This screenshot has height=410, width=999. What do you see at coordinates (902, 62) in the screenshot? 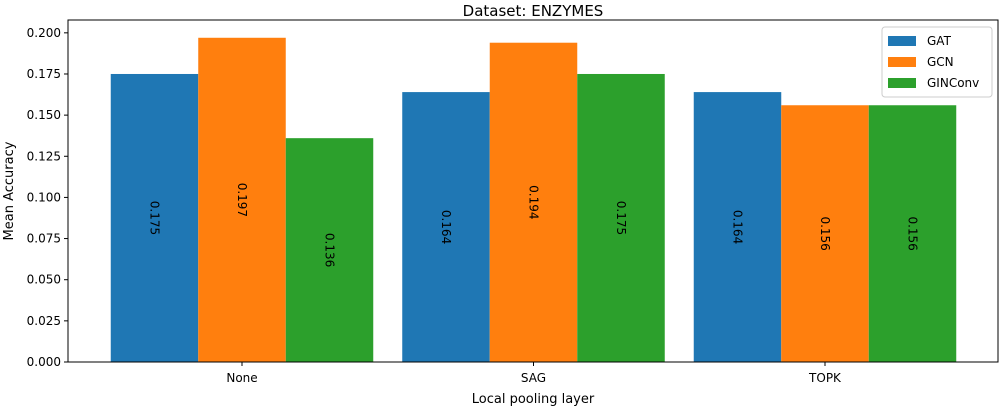
I see `legend-swatch-gcn` at bounding box center [902, 62].